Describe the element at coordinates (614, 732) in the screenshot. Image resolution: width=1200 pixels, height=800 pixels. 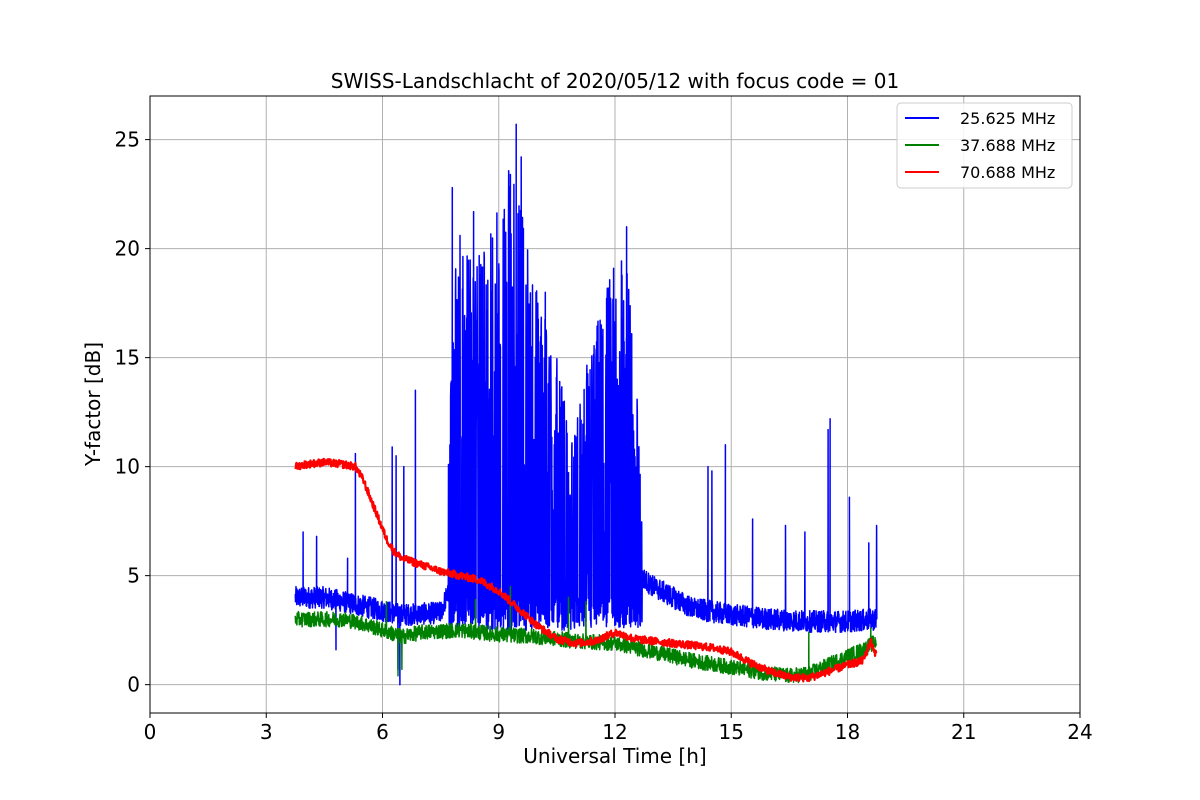
I see `x-tick-label: 12` at that location.